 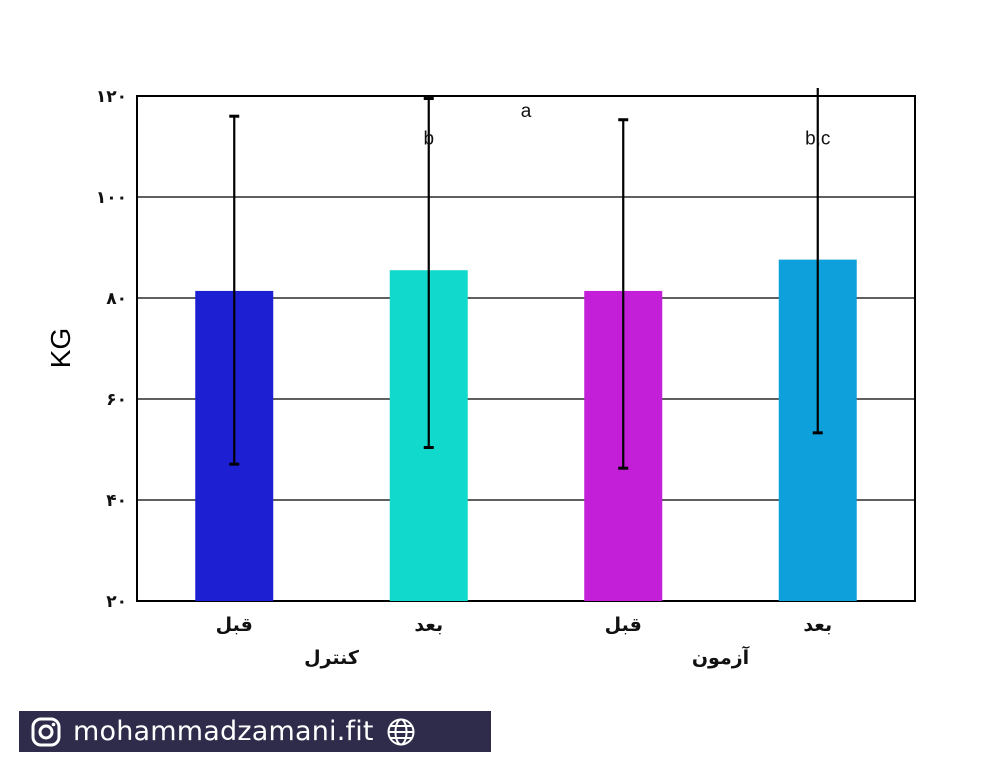 I want to click on y-tick-label: ۶۰, so click(x=116, y=400).